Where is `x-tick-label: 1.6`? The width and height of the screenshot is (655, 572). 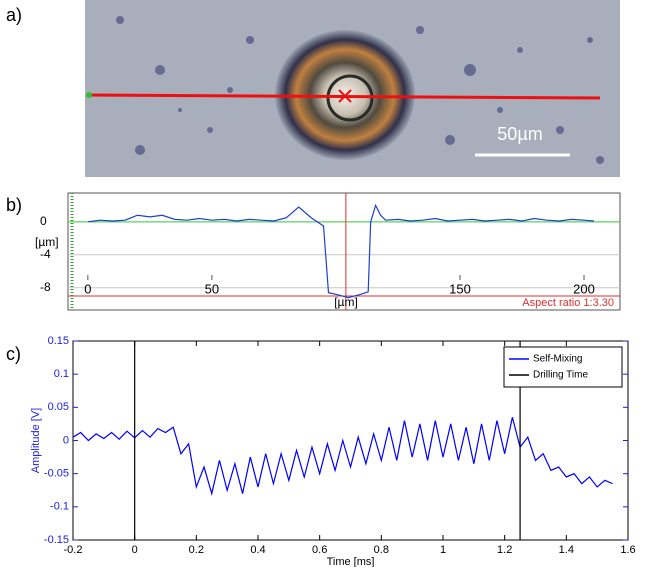 x-tick-label: 1.6 is located at coordinates (627, 550).